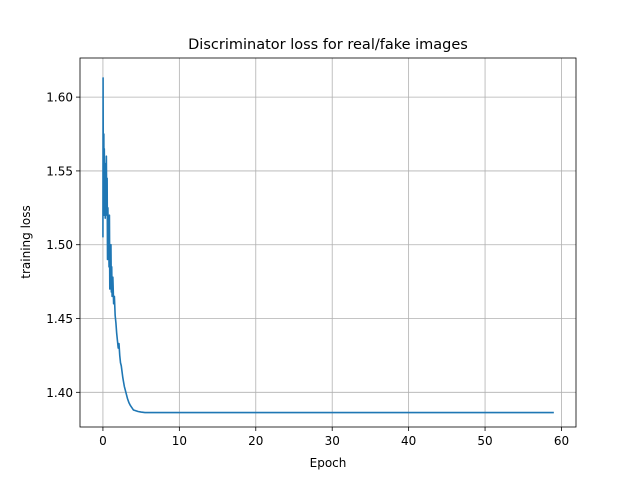 This screenshot has width=640, height=484. What do you see at coordinates (59, 98) in the screenshot?
I see `y-tick-label: 1.60` at bounding box center [59, 98].